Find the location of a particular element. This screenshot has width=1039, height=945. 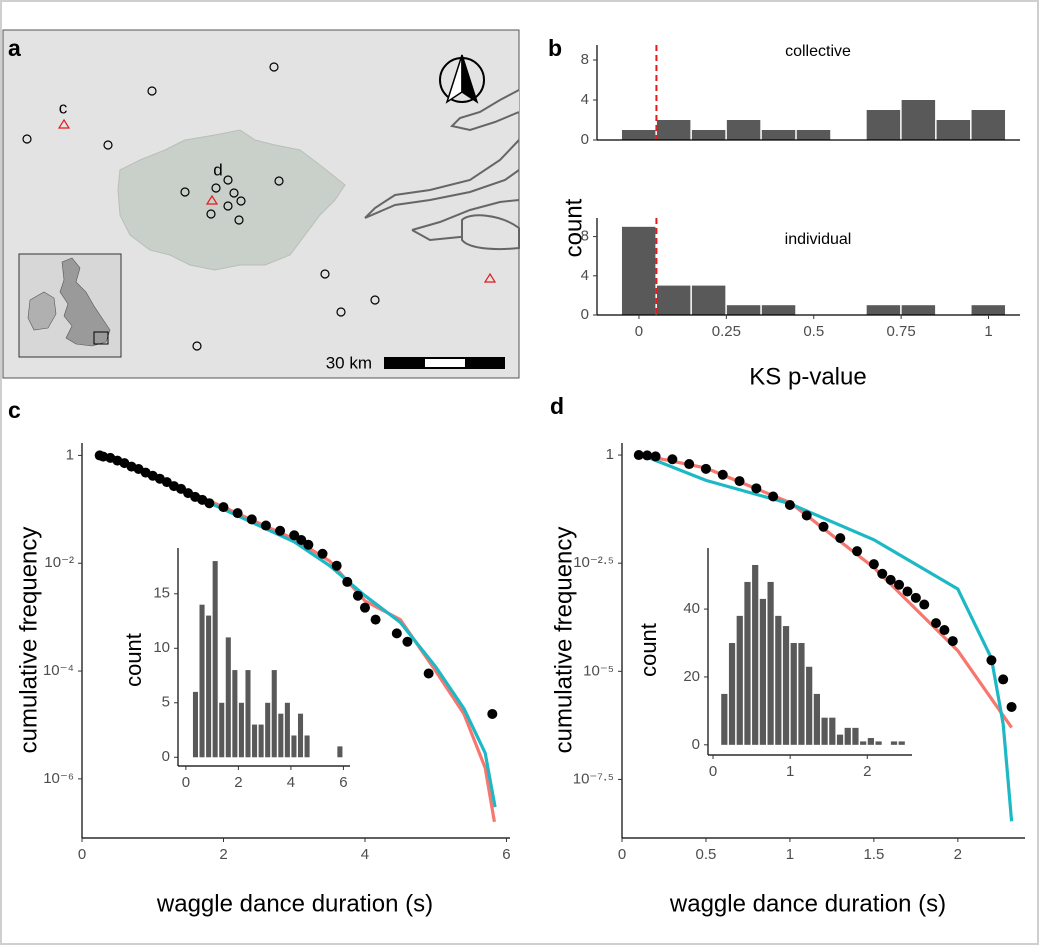

scale-bar is located at coordinates (444, 363).